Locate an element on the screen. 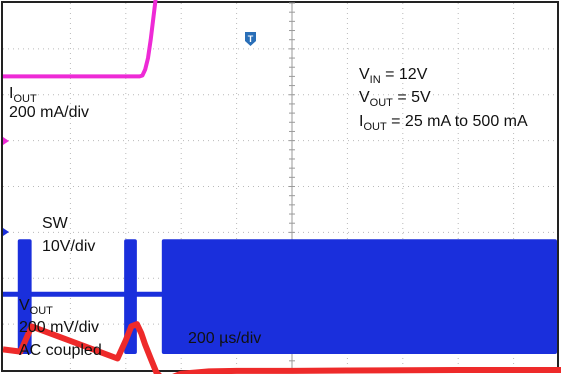 Image resolution: width=561 pixels, height=374 pixels. iout-label: IOUT is located at coordinates (23, 95).